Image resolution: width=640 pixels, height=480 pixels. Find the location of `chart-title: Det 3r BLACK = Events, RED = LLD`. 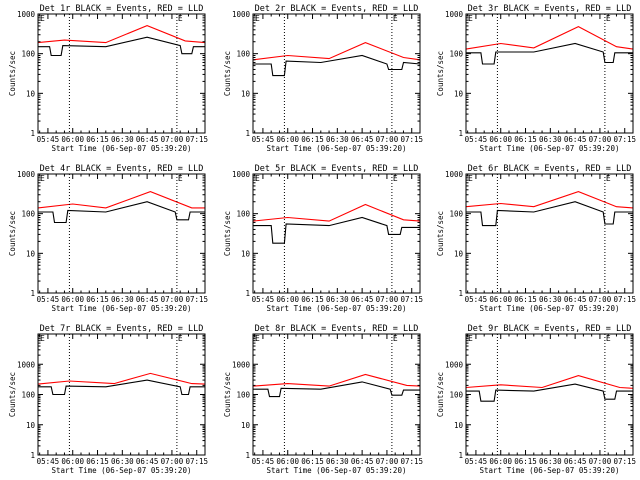

chart-title: Det 3r BLACK = Events, RED = LLD is located at coordinates (550, 9).